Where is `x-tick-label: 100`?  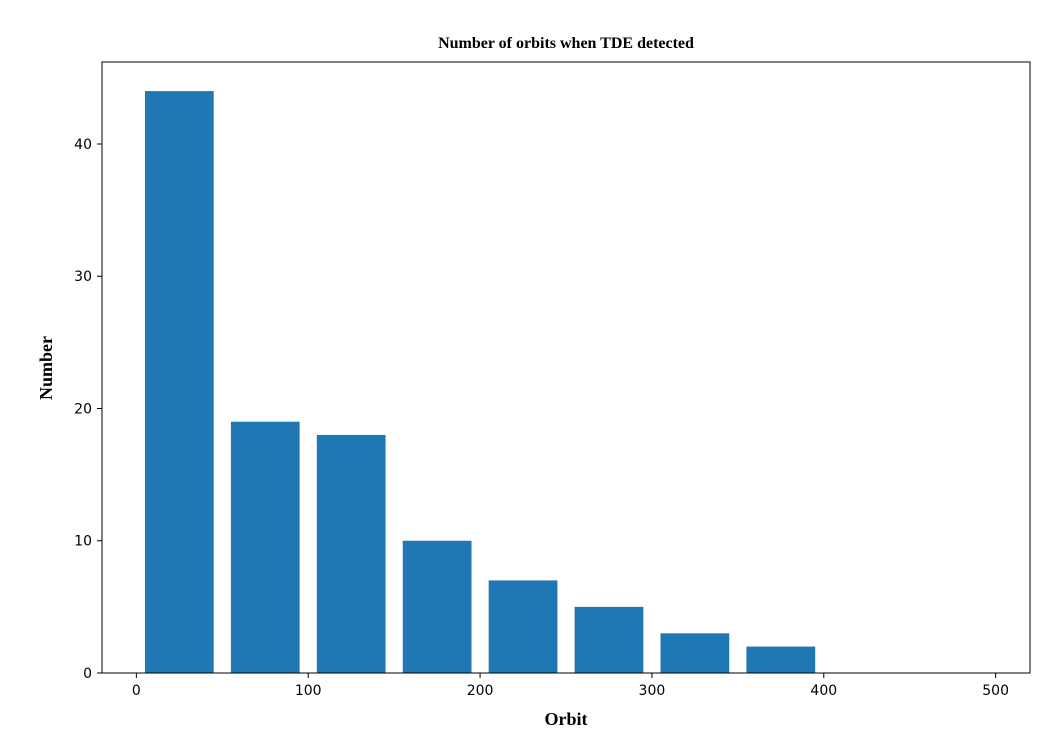 x-tick-label: 100 is located at coordinates (308, 691).